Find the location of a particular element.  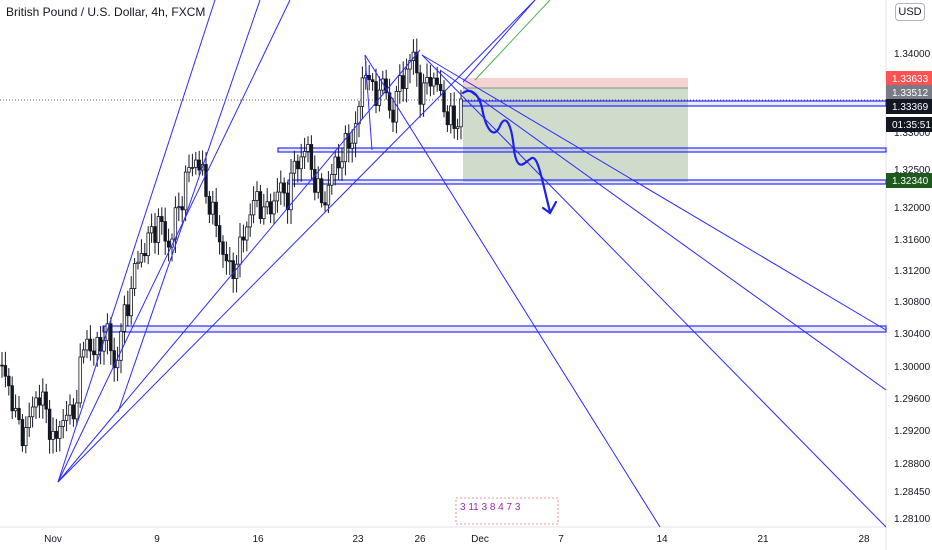

x-tick-label: 23 is located at coordinates (358, 539).